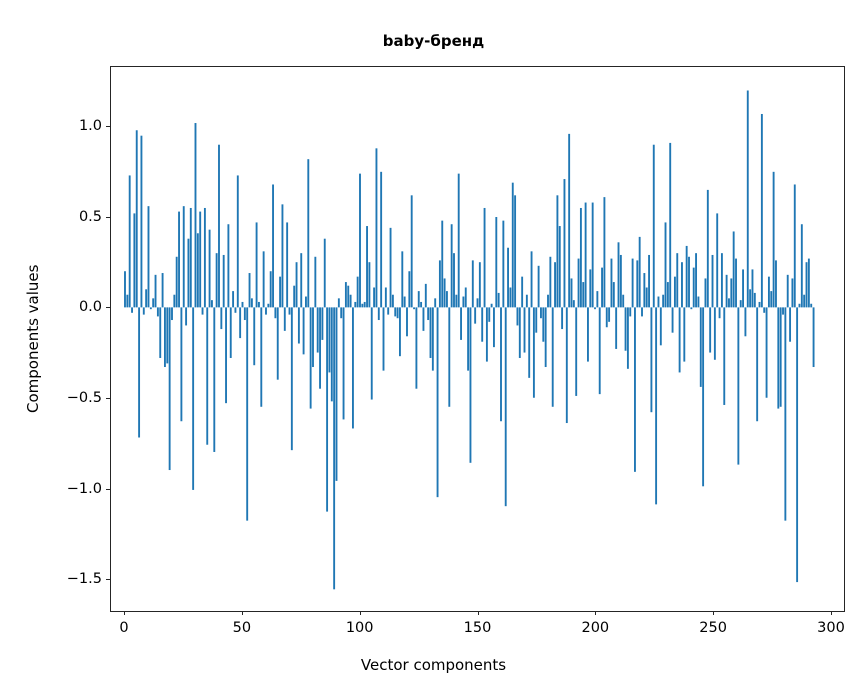 The width and height of the screenshot is (867, 696). Describe the element at coordinates (90, 216) in the screenshot. I see `y-tick-label: 0.5` at that location.